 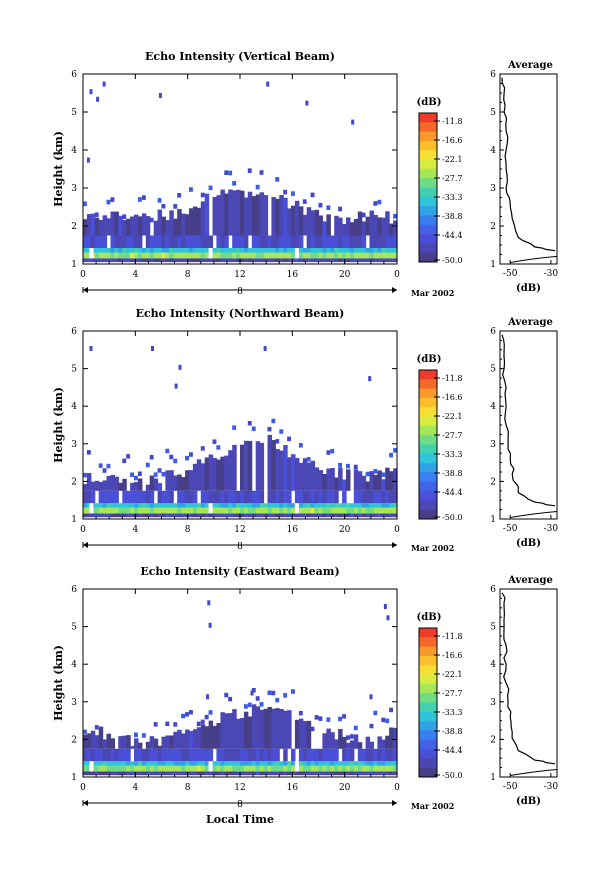 What do you see at coordinates (493, 482) in the screenshot?
I see `avg-y-tick-label: 2` at bounding box center [493, 482].